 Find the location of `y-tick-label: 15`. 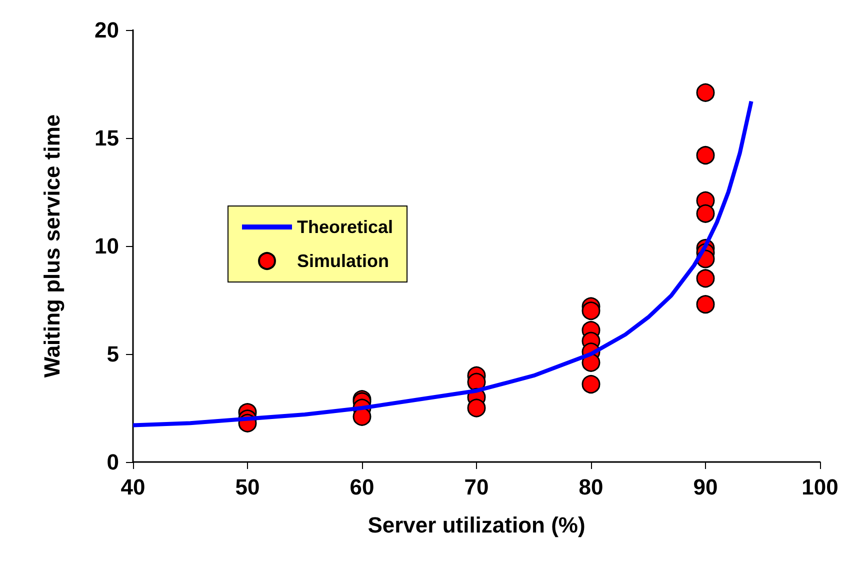

y-tick-label: 15 is located at coordinates (106, 138).